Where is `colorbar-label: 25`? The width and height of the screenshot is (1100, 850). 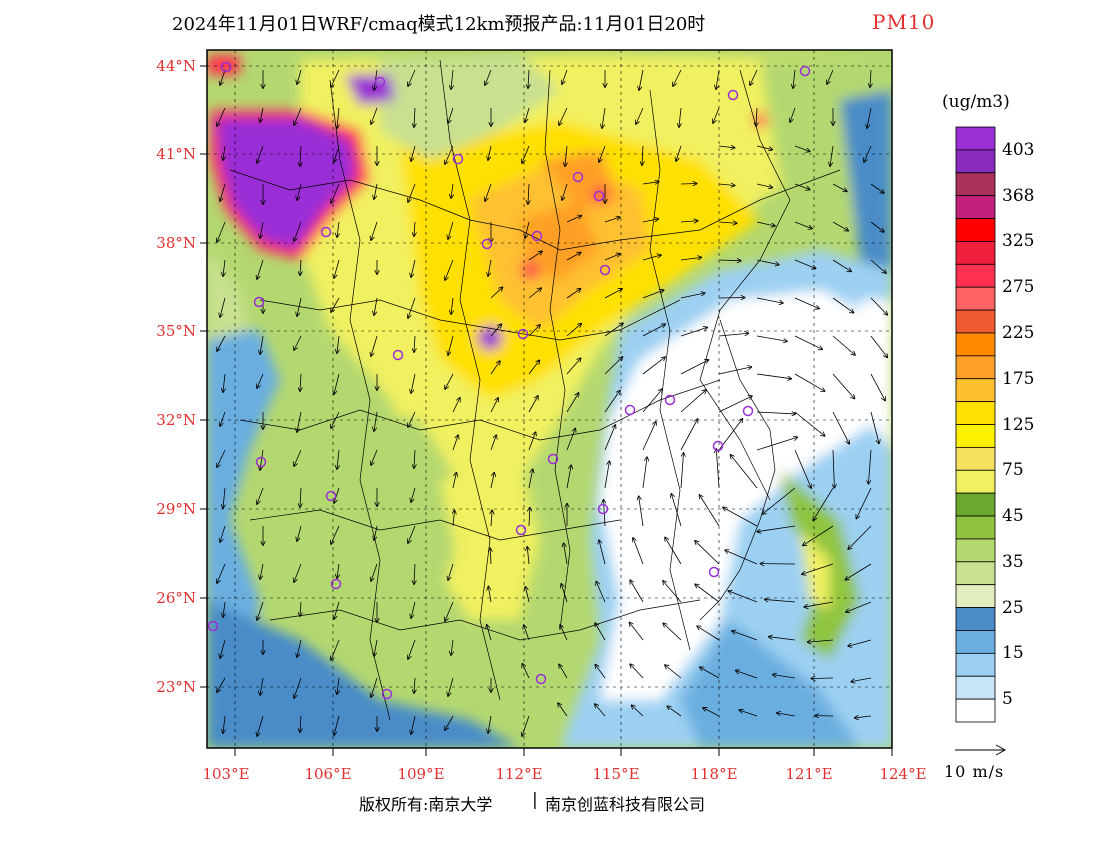
colorbar-label: 25 is located at coordinates (1013, 608).